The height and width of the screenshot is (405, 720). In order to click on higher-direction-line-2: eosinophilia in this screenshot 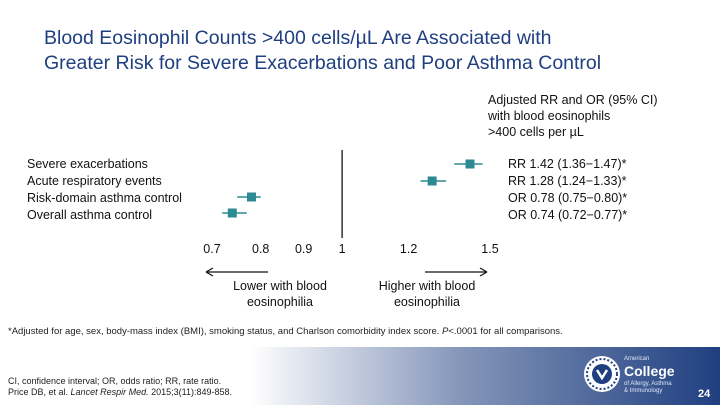, I will do `click(427, 302)`.